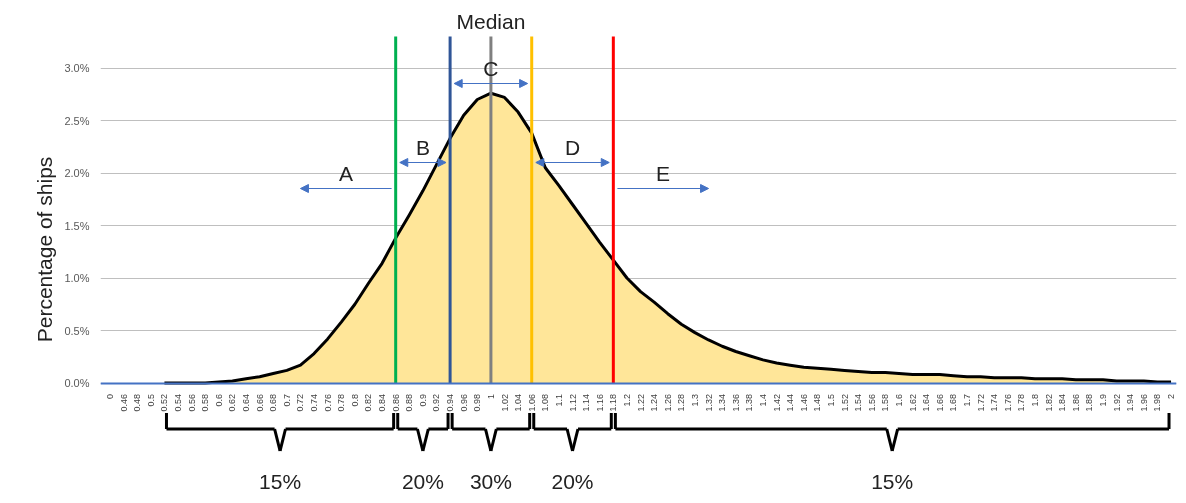 This screenshot has height=503, width=1186. What do you see at coordinates (314, 402) in the screenshot?
I see `x-tick-label: 0.74` at bounding box center [314, 402].